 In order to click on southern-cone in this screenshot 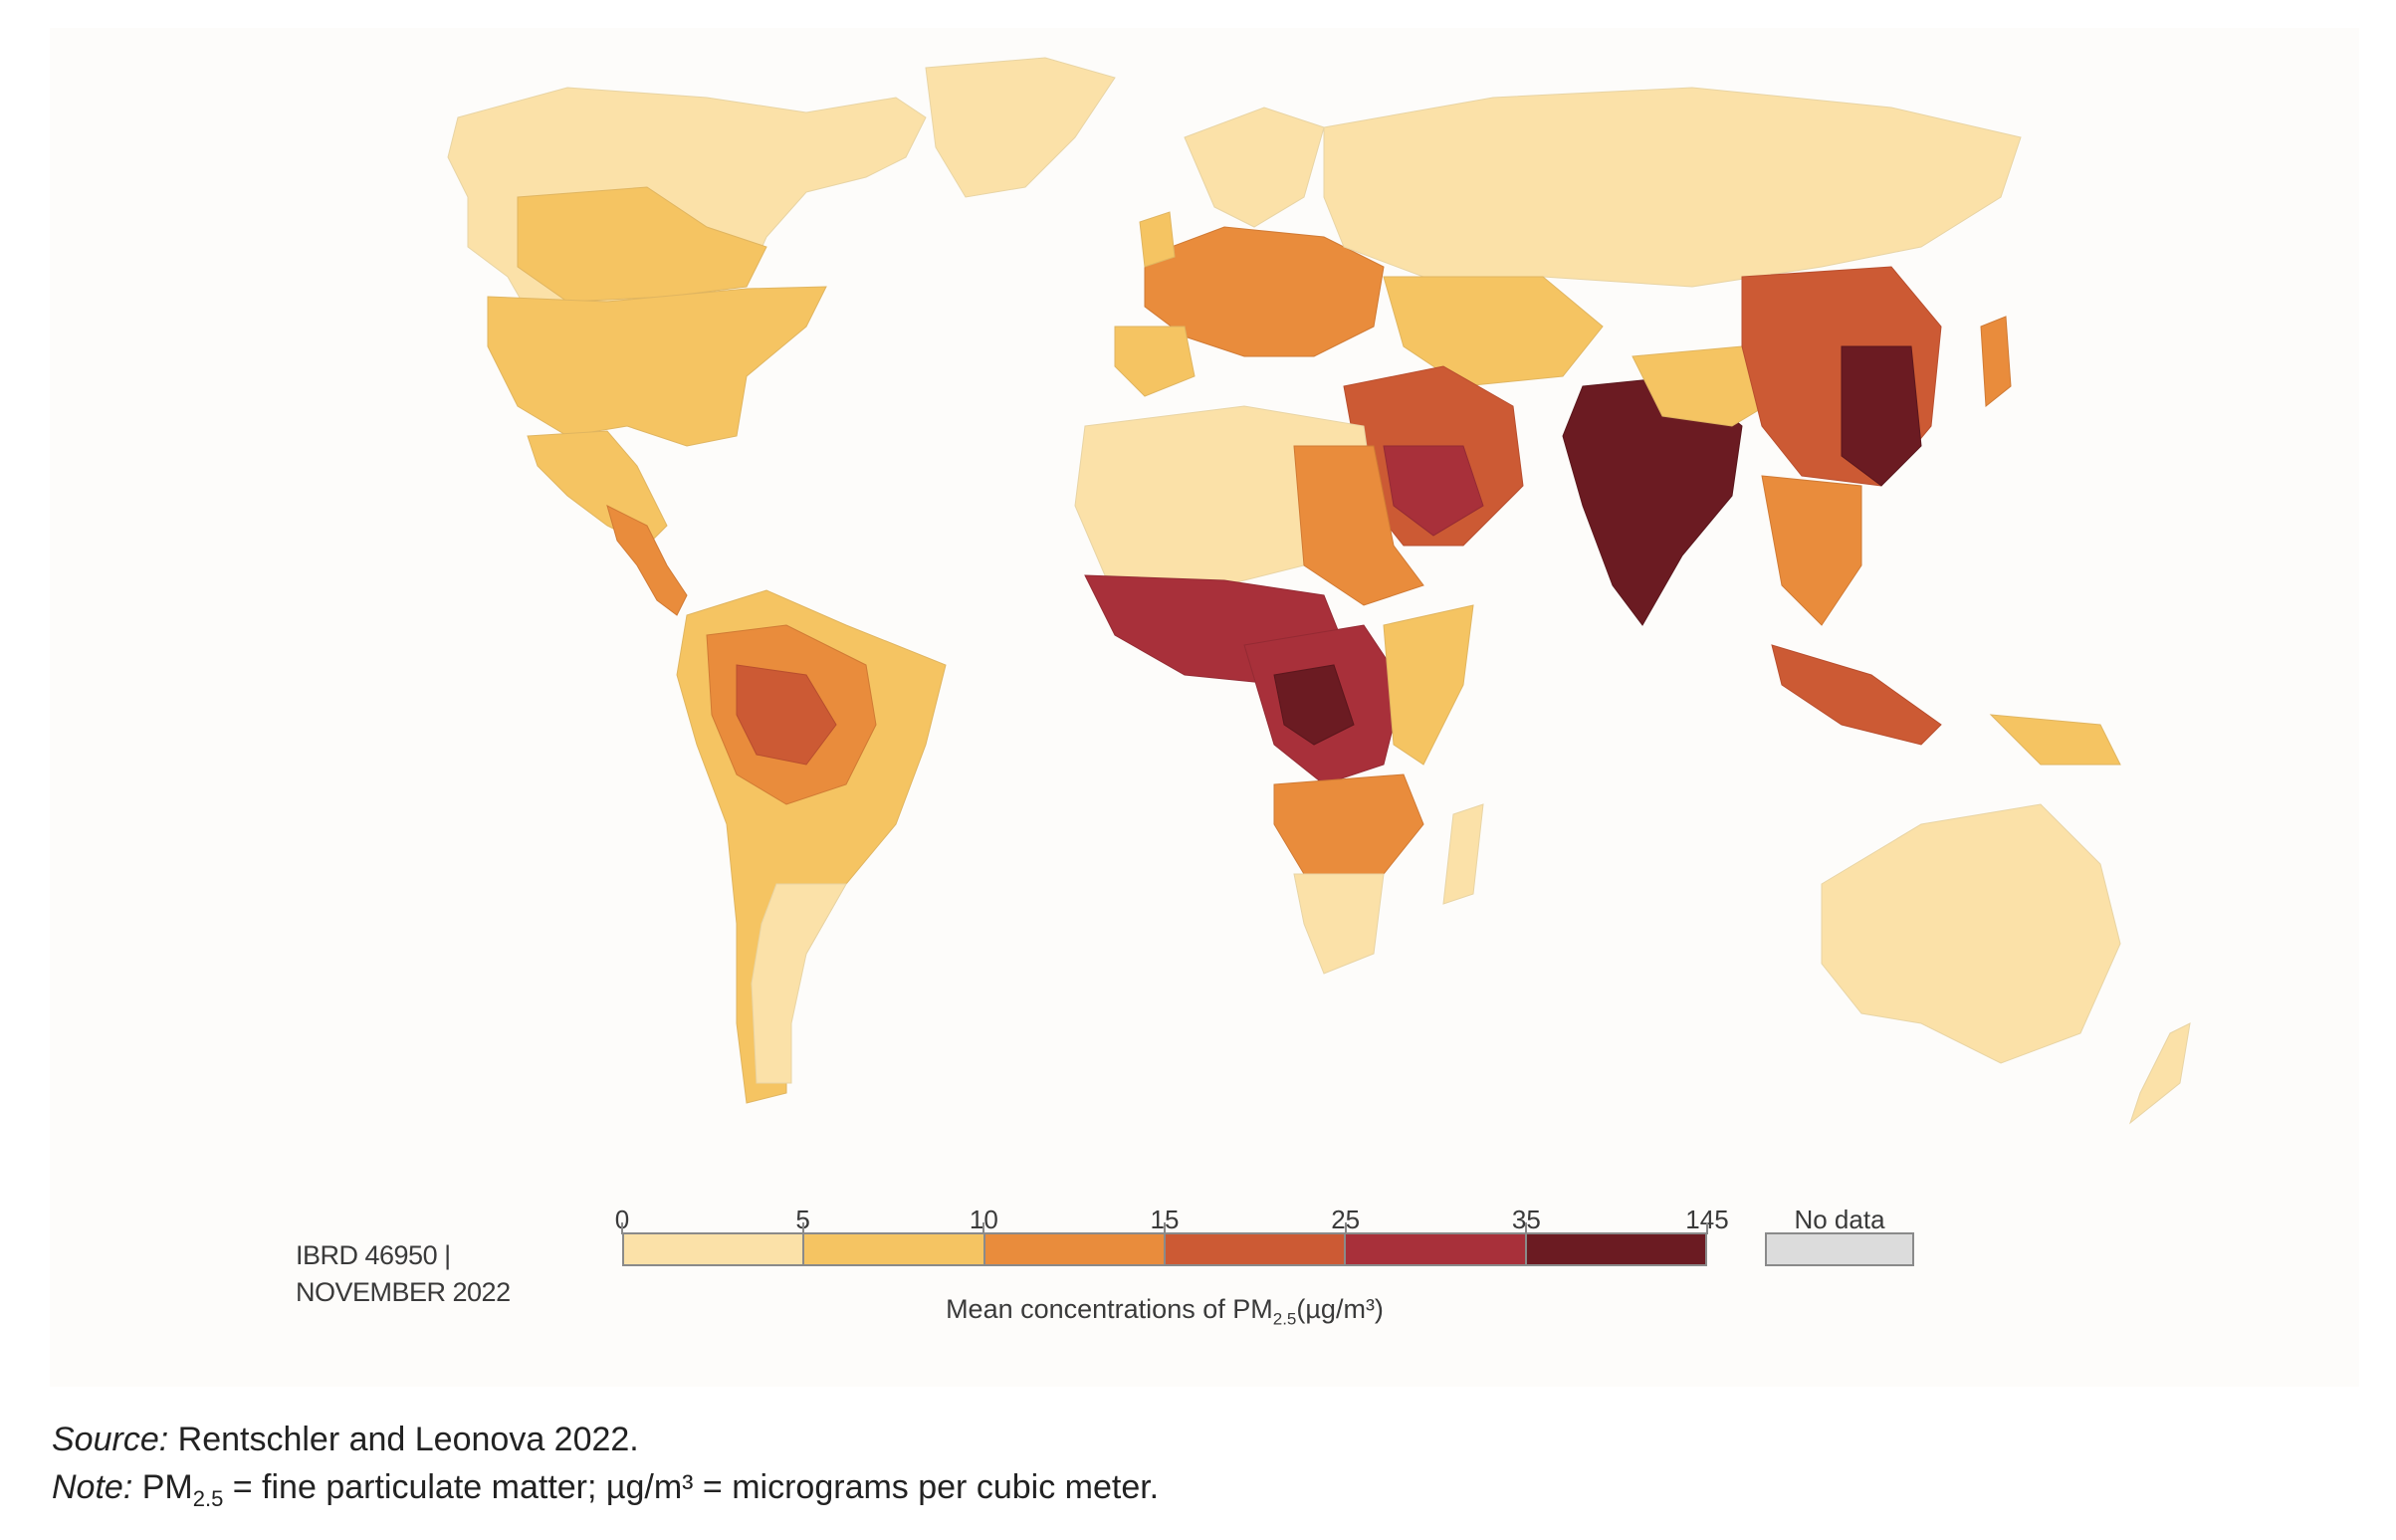, I will do `click(799, 983)`.